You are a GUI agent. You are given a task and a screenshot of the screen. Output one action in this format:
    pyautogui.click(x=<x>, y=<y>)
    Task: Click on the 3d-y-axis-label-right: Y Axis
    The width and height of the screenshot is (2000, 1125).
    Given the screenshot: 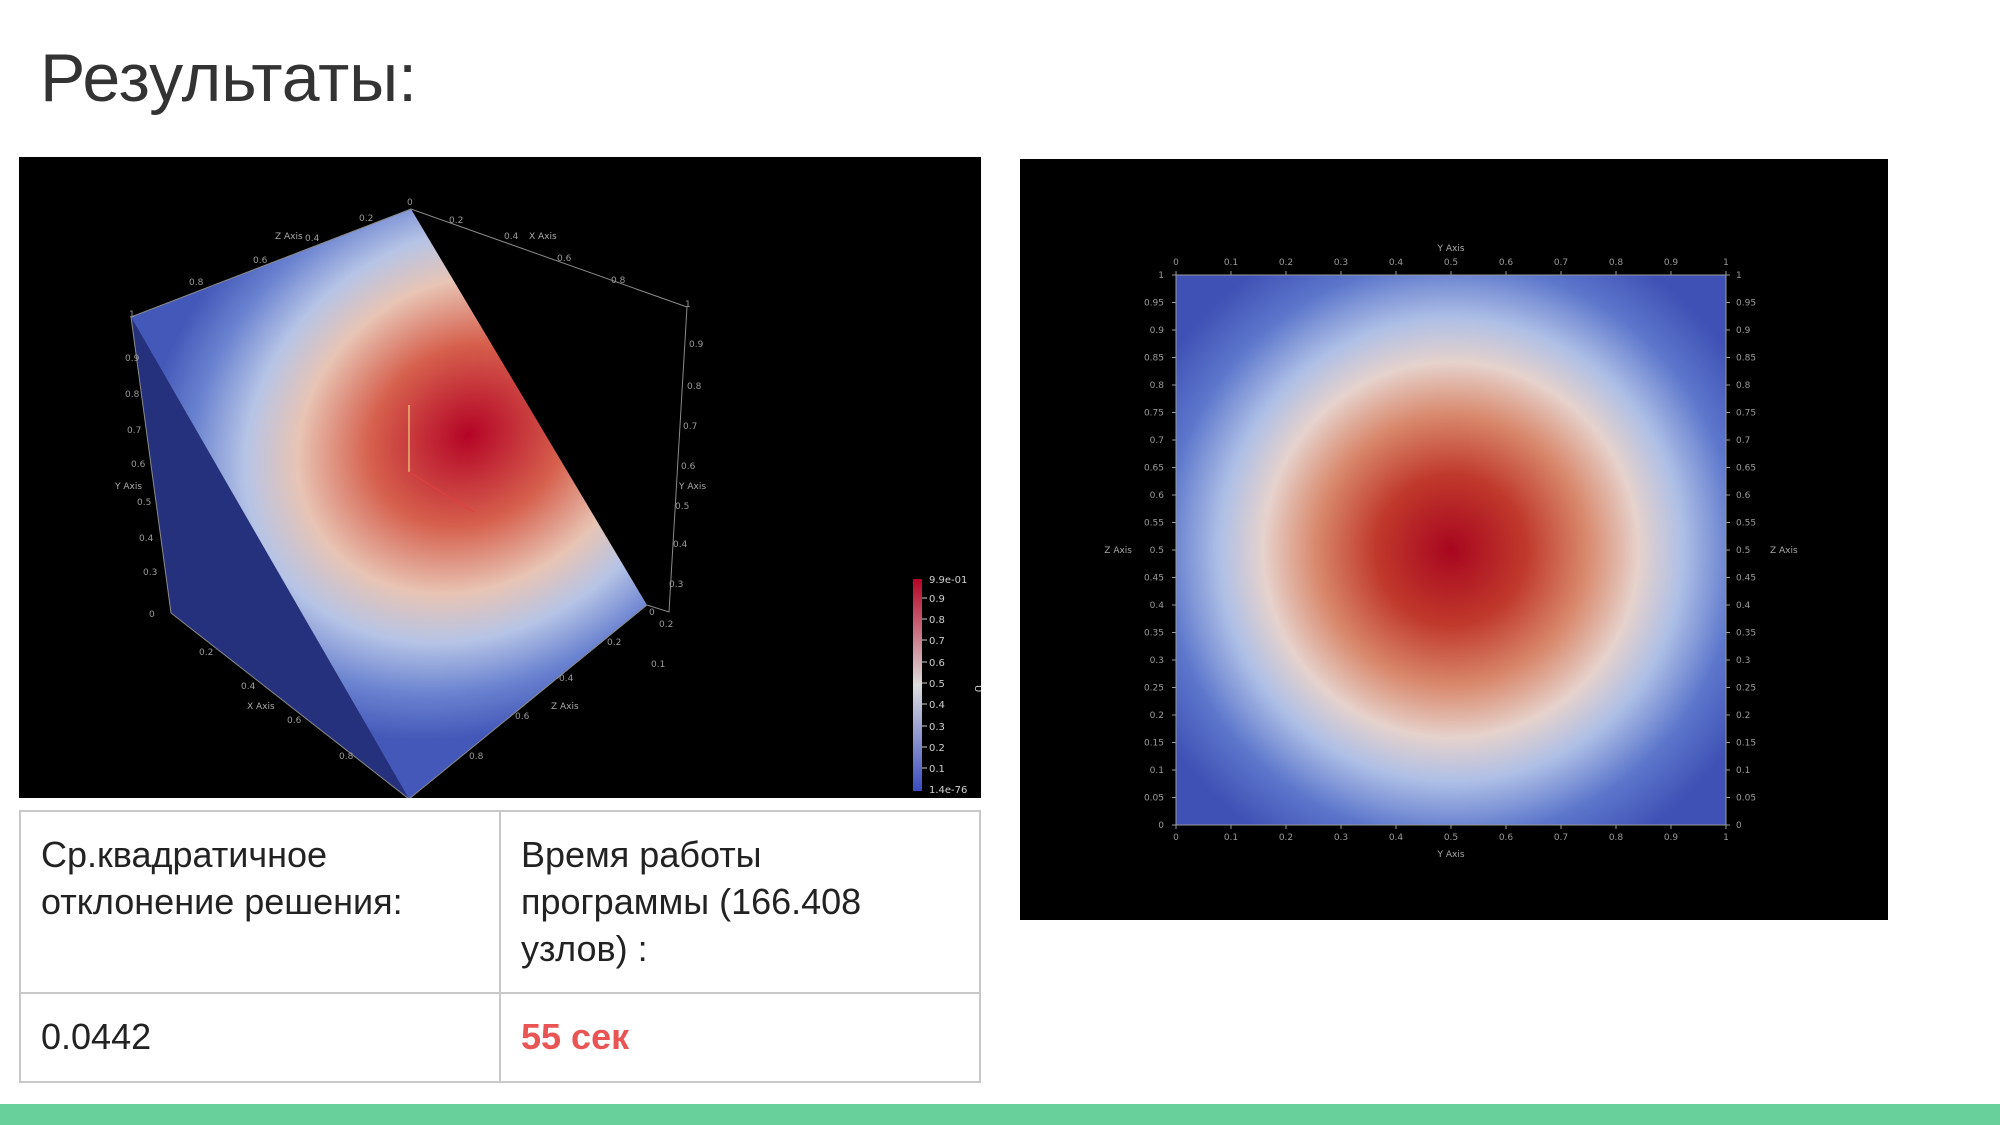 What is the action you would take?
    pyautogui.click(x=692, y=487)
    